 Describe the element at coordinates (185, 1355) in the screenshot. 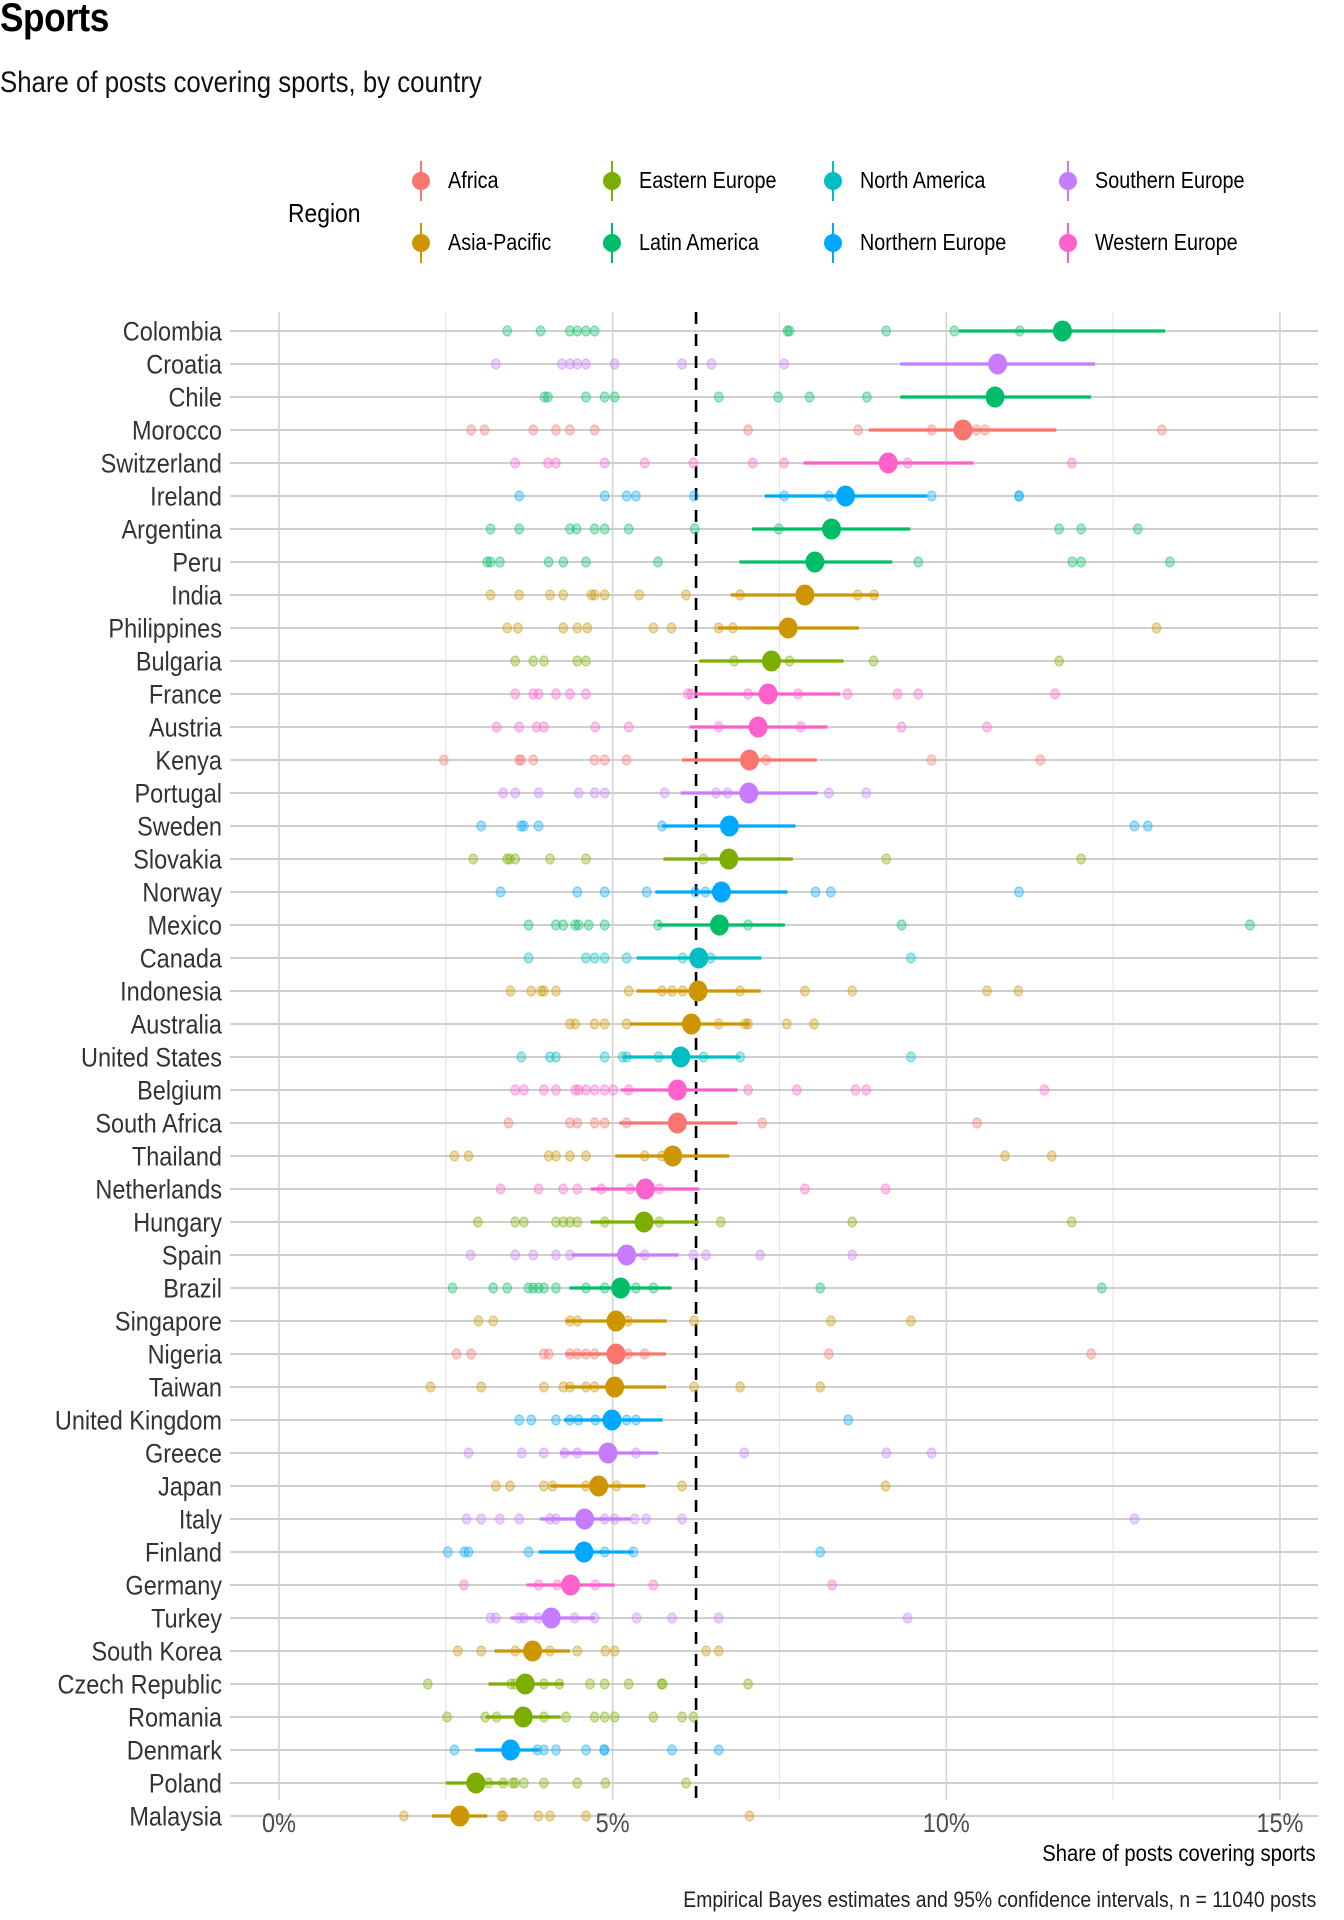

I see `country-label: Nigeria` at that location.